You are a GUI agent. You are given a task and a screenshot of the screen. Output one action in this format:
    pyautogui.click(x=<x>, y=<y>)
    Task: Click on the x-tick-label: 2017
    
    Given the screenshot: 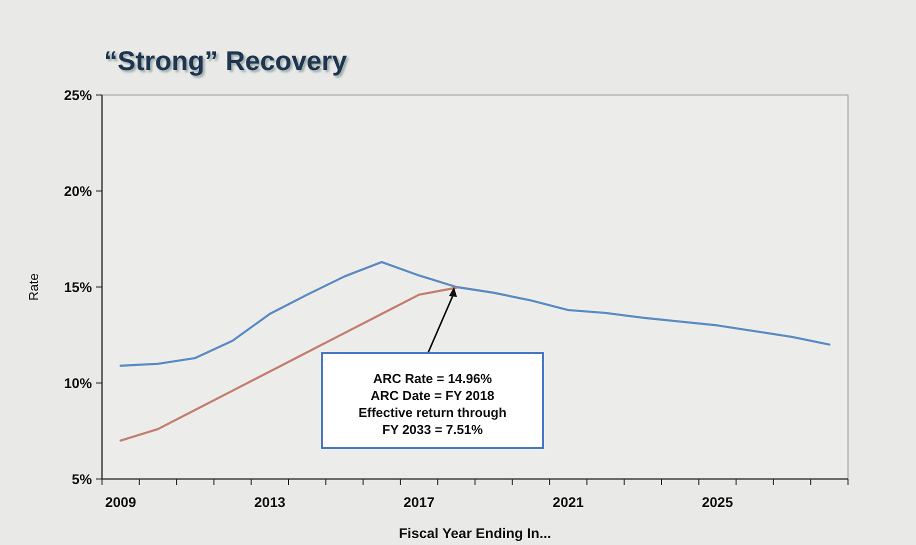 What is the action you would take?
    pyautogui.click(x=419, y=502)
    